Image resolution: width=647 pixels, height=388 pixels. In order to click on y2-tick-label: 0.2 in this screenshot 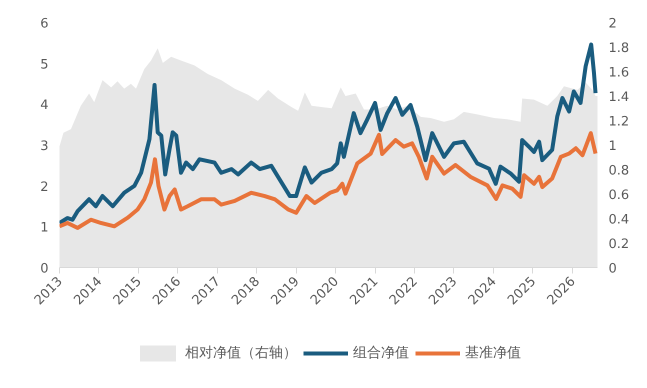, I will do `click(619, 244)`.